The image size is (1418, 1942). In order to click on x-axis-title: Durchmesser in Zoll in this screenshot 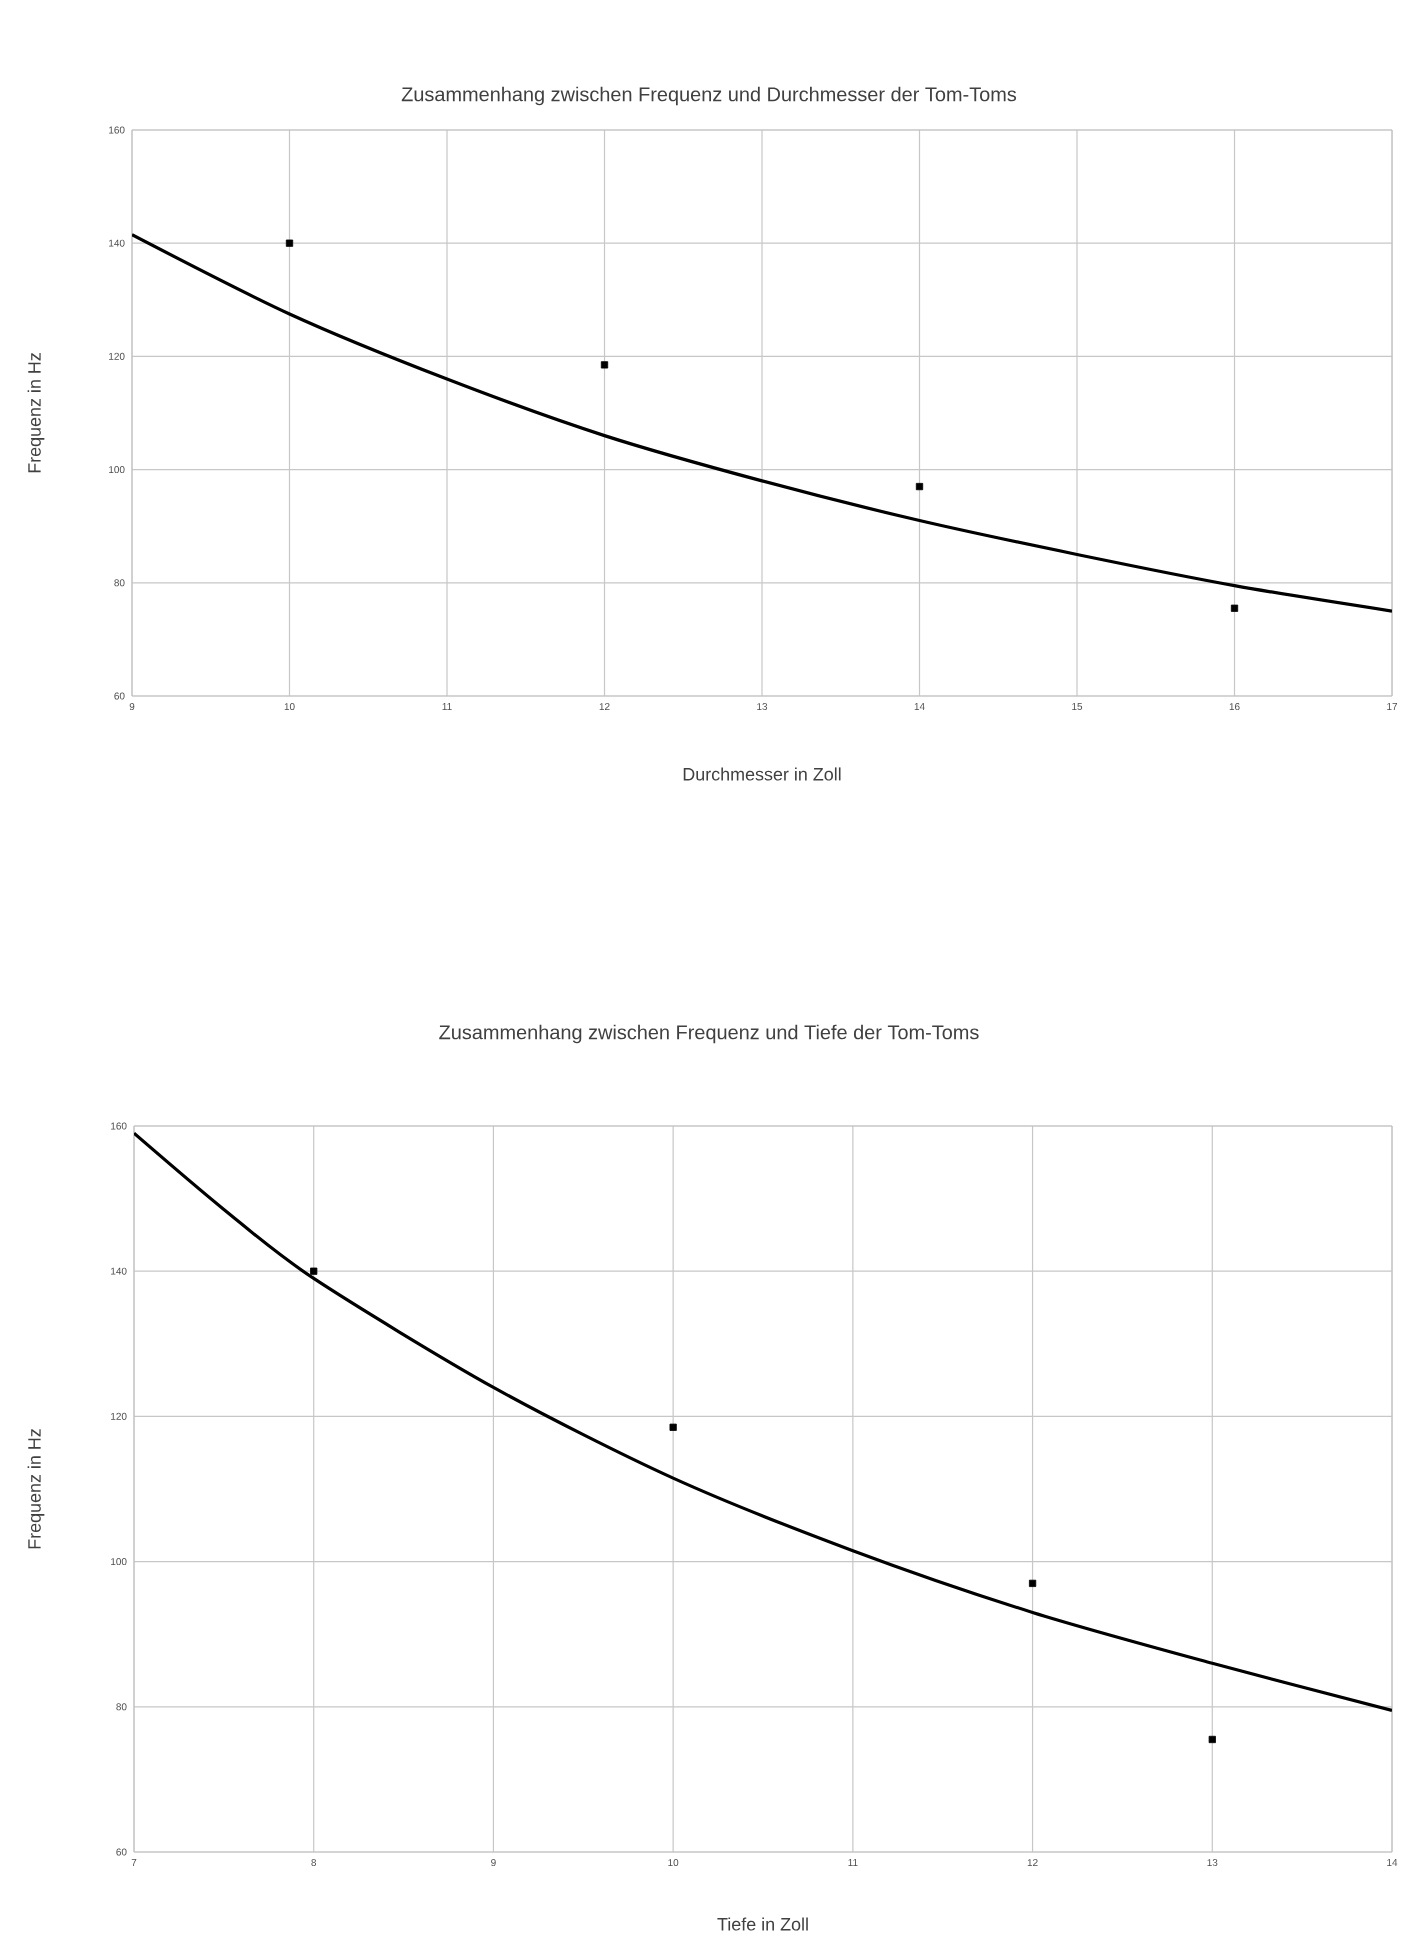, I will do `click(762, 774)`.